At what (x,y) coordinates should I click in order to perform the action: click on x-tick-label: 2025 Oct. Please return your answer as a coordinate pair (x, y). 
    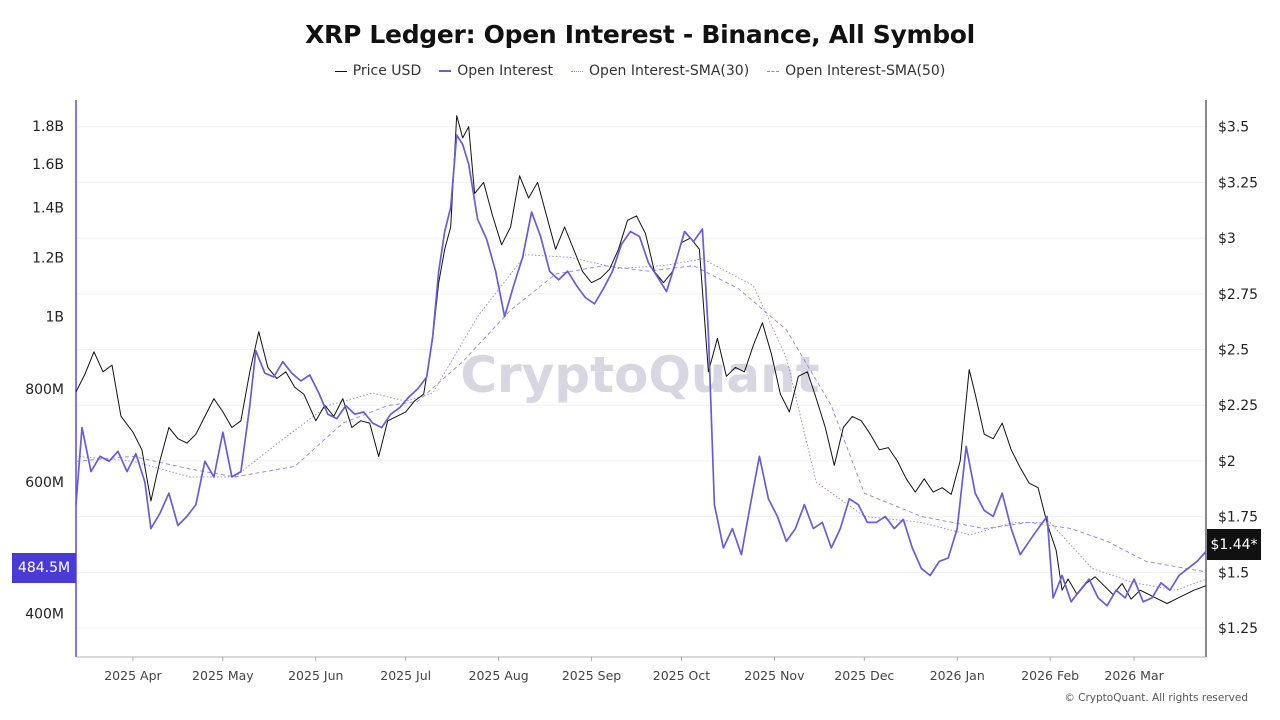
    Looking at the image, I should click on (681, 675).